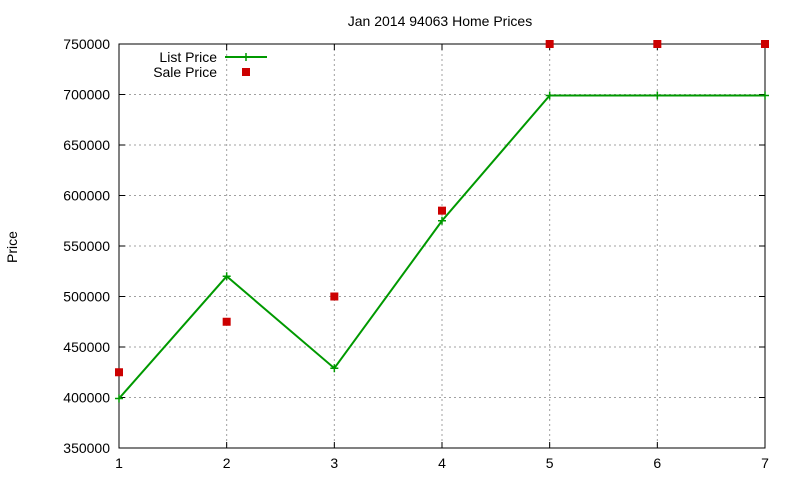  I want to click on y-tick-label: 700000, so click(86, 95).